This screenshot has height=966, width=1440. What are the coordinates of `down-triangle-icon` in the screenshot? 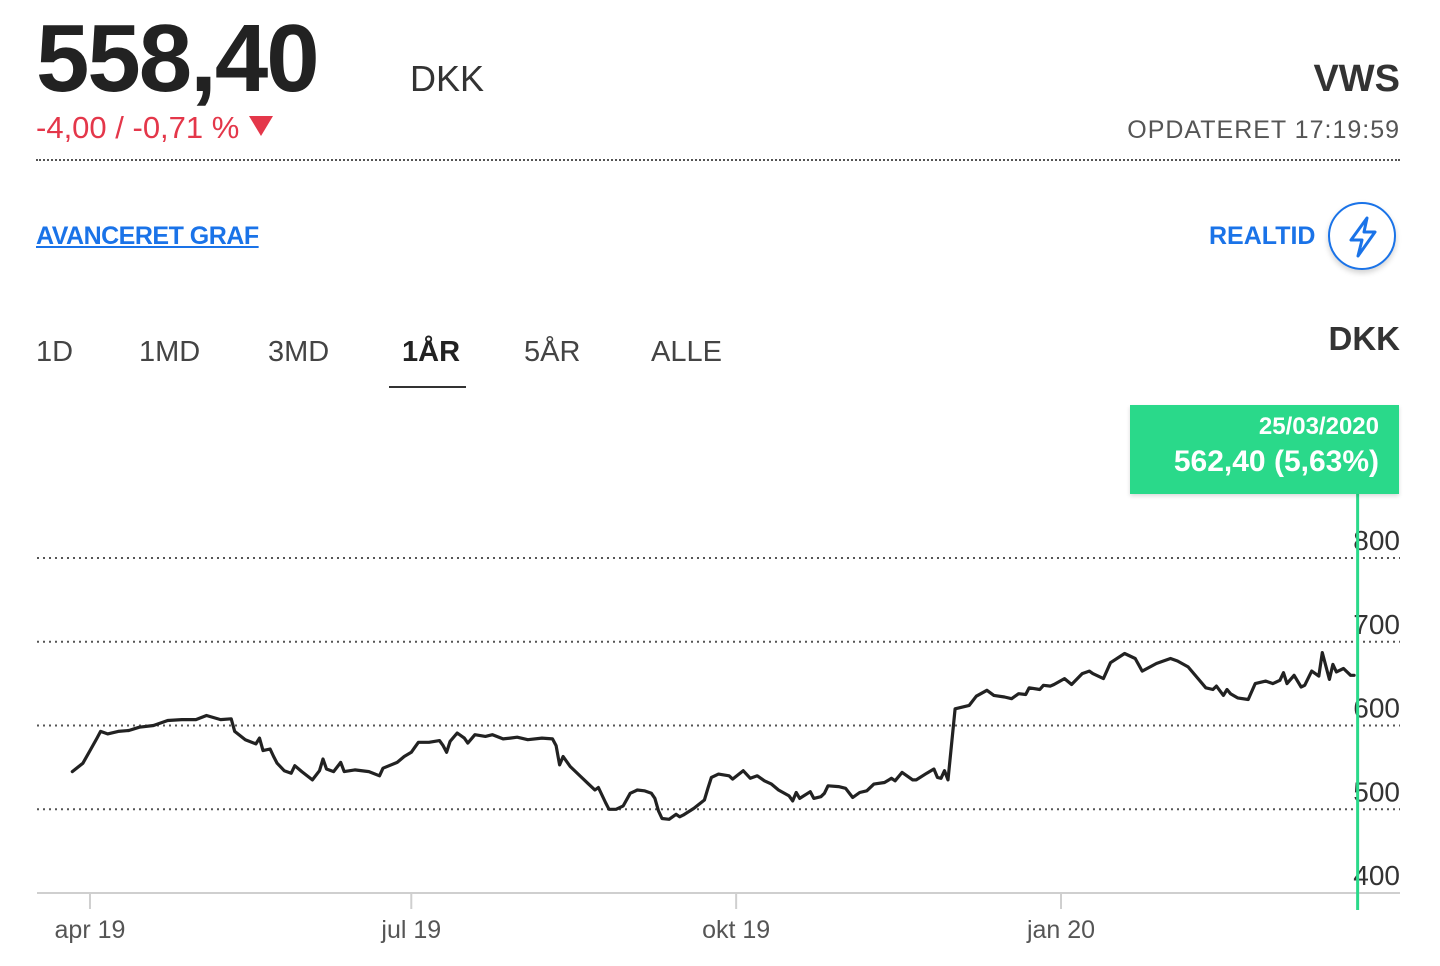 It's located at (261, 126).